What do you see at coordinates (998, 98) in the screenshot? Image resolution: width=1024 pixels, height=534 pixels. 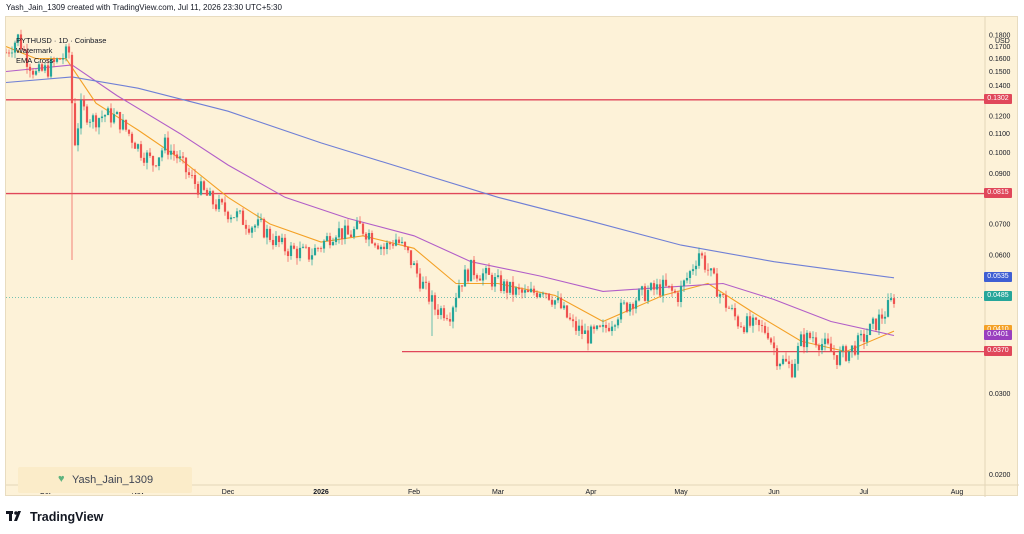 I see `price-label-badge: 0.1302` at bounding box center [998, 98].